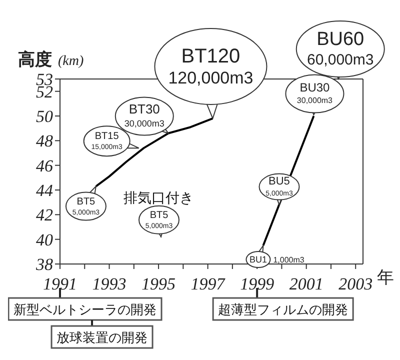 Image resolution: width=400 pixels, height=360 pixels. What do you see at coordinates (45, 166) in the screenshot?
I see `y-tick-label: 46` at bounding box center [45, 166].